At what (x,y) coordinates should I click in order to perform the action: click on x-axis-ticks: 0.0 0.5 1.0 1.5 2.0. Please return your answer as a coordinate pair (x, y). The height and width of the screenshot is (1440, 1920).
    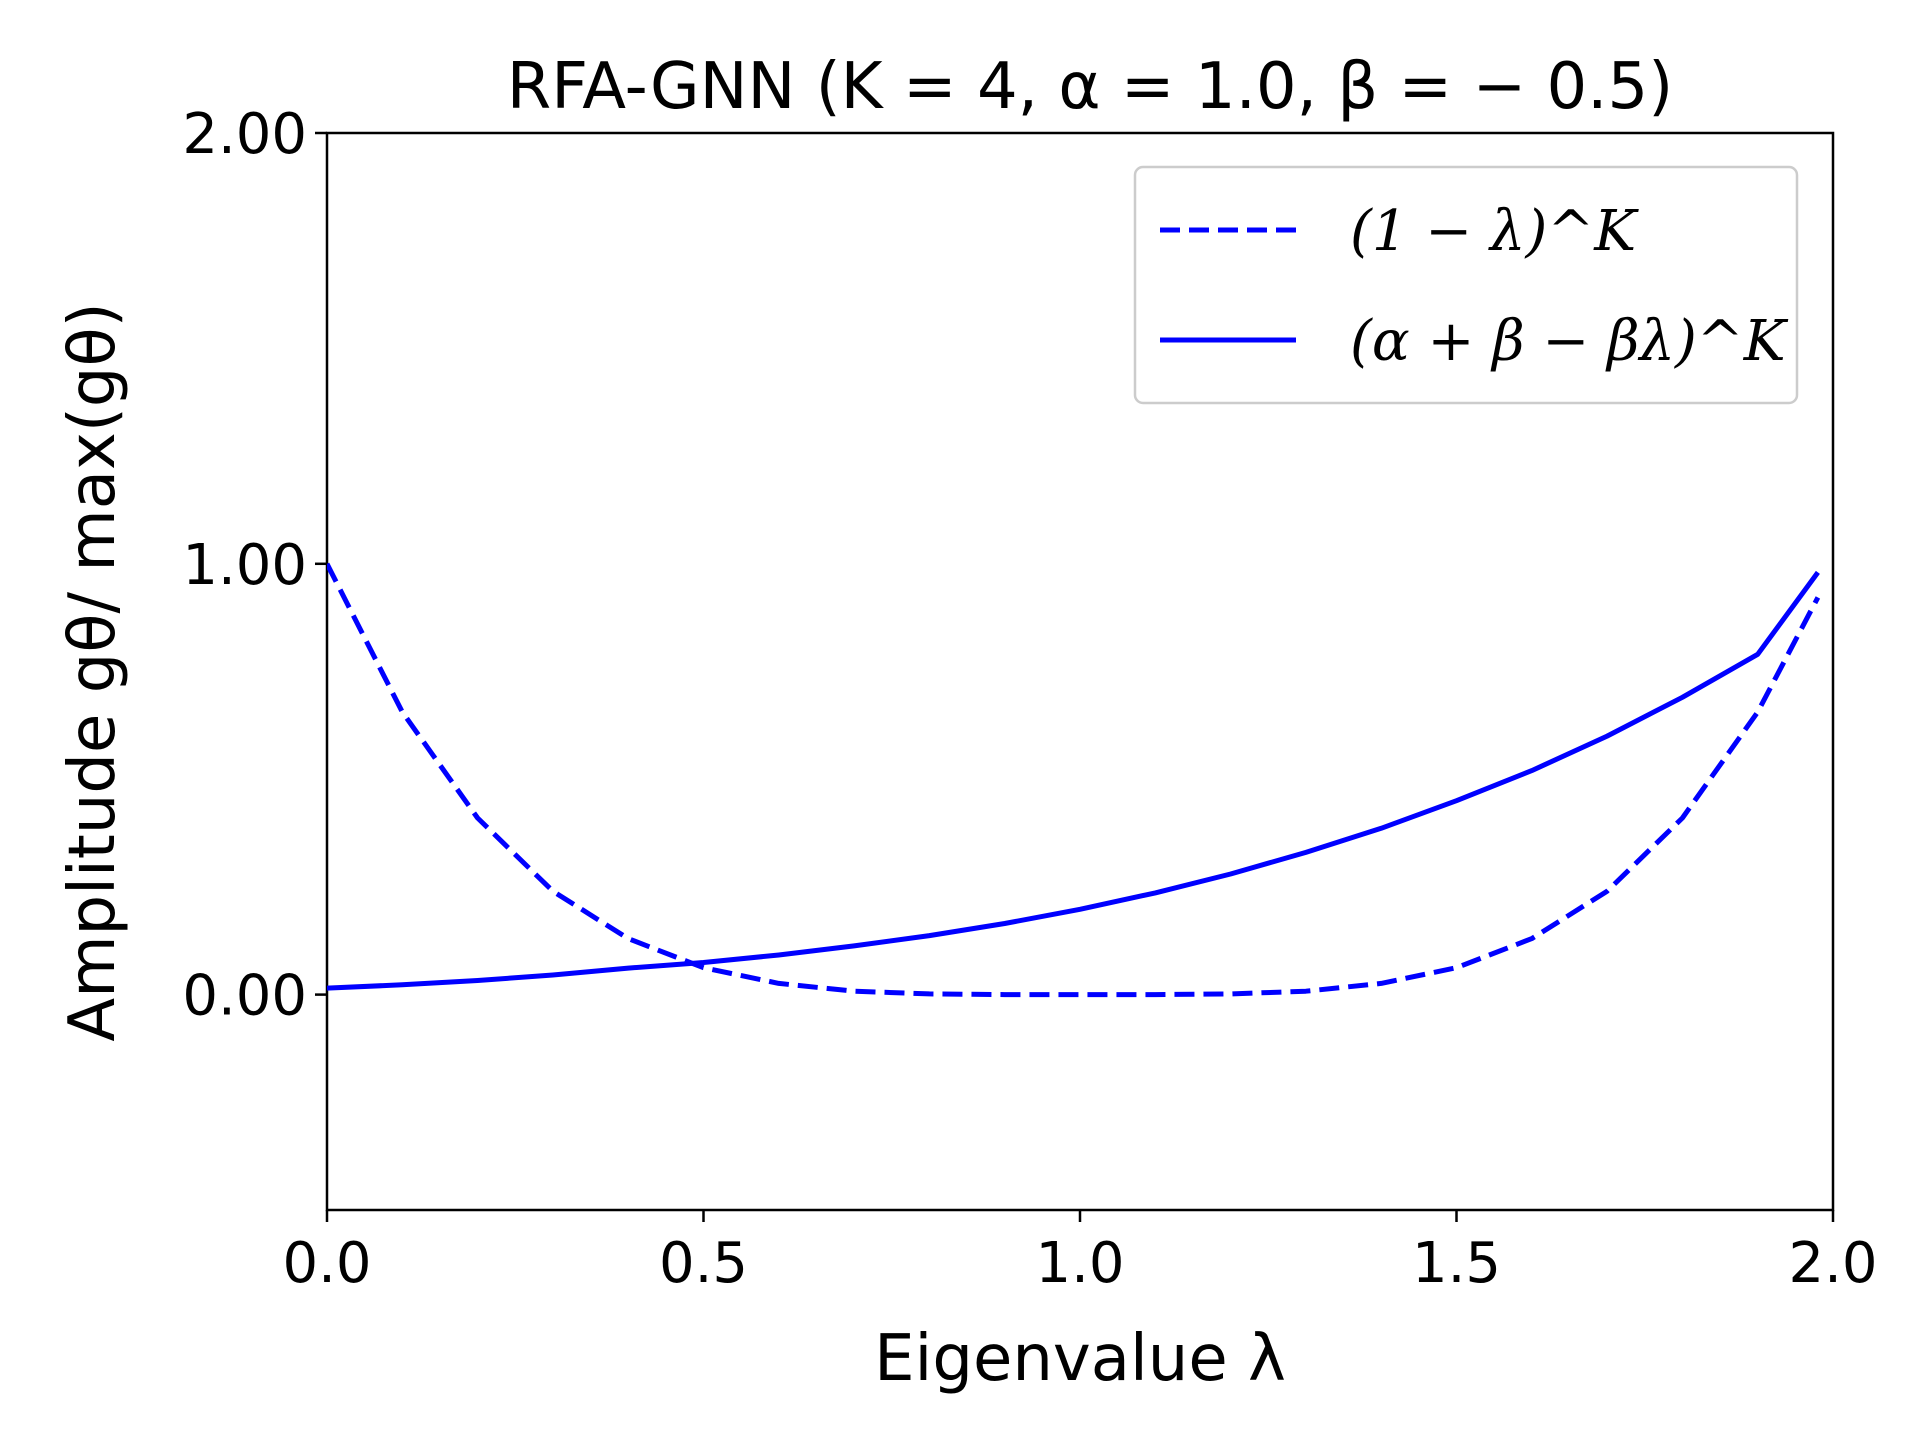
    Looking at the image, I should click on (1080, 1253).